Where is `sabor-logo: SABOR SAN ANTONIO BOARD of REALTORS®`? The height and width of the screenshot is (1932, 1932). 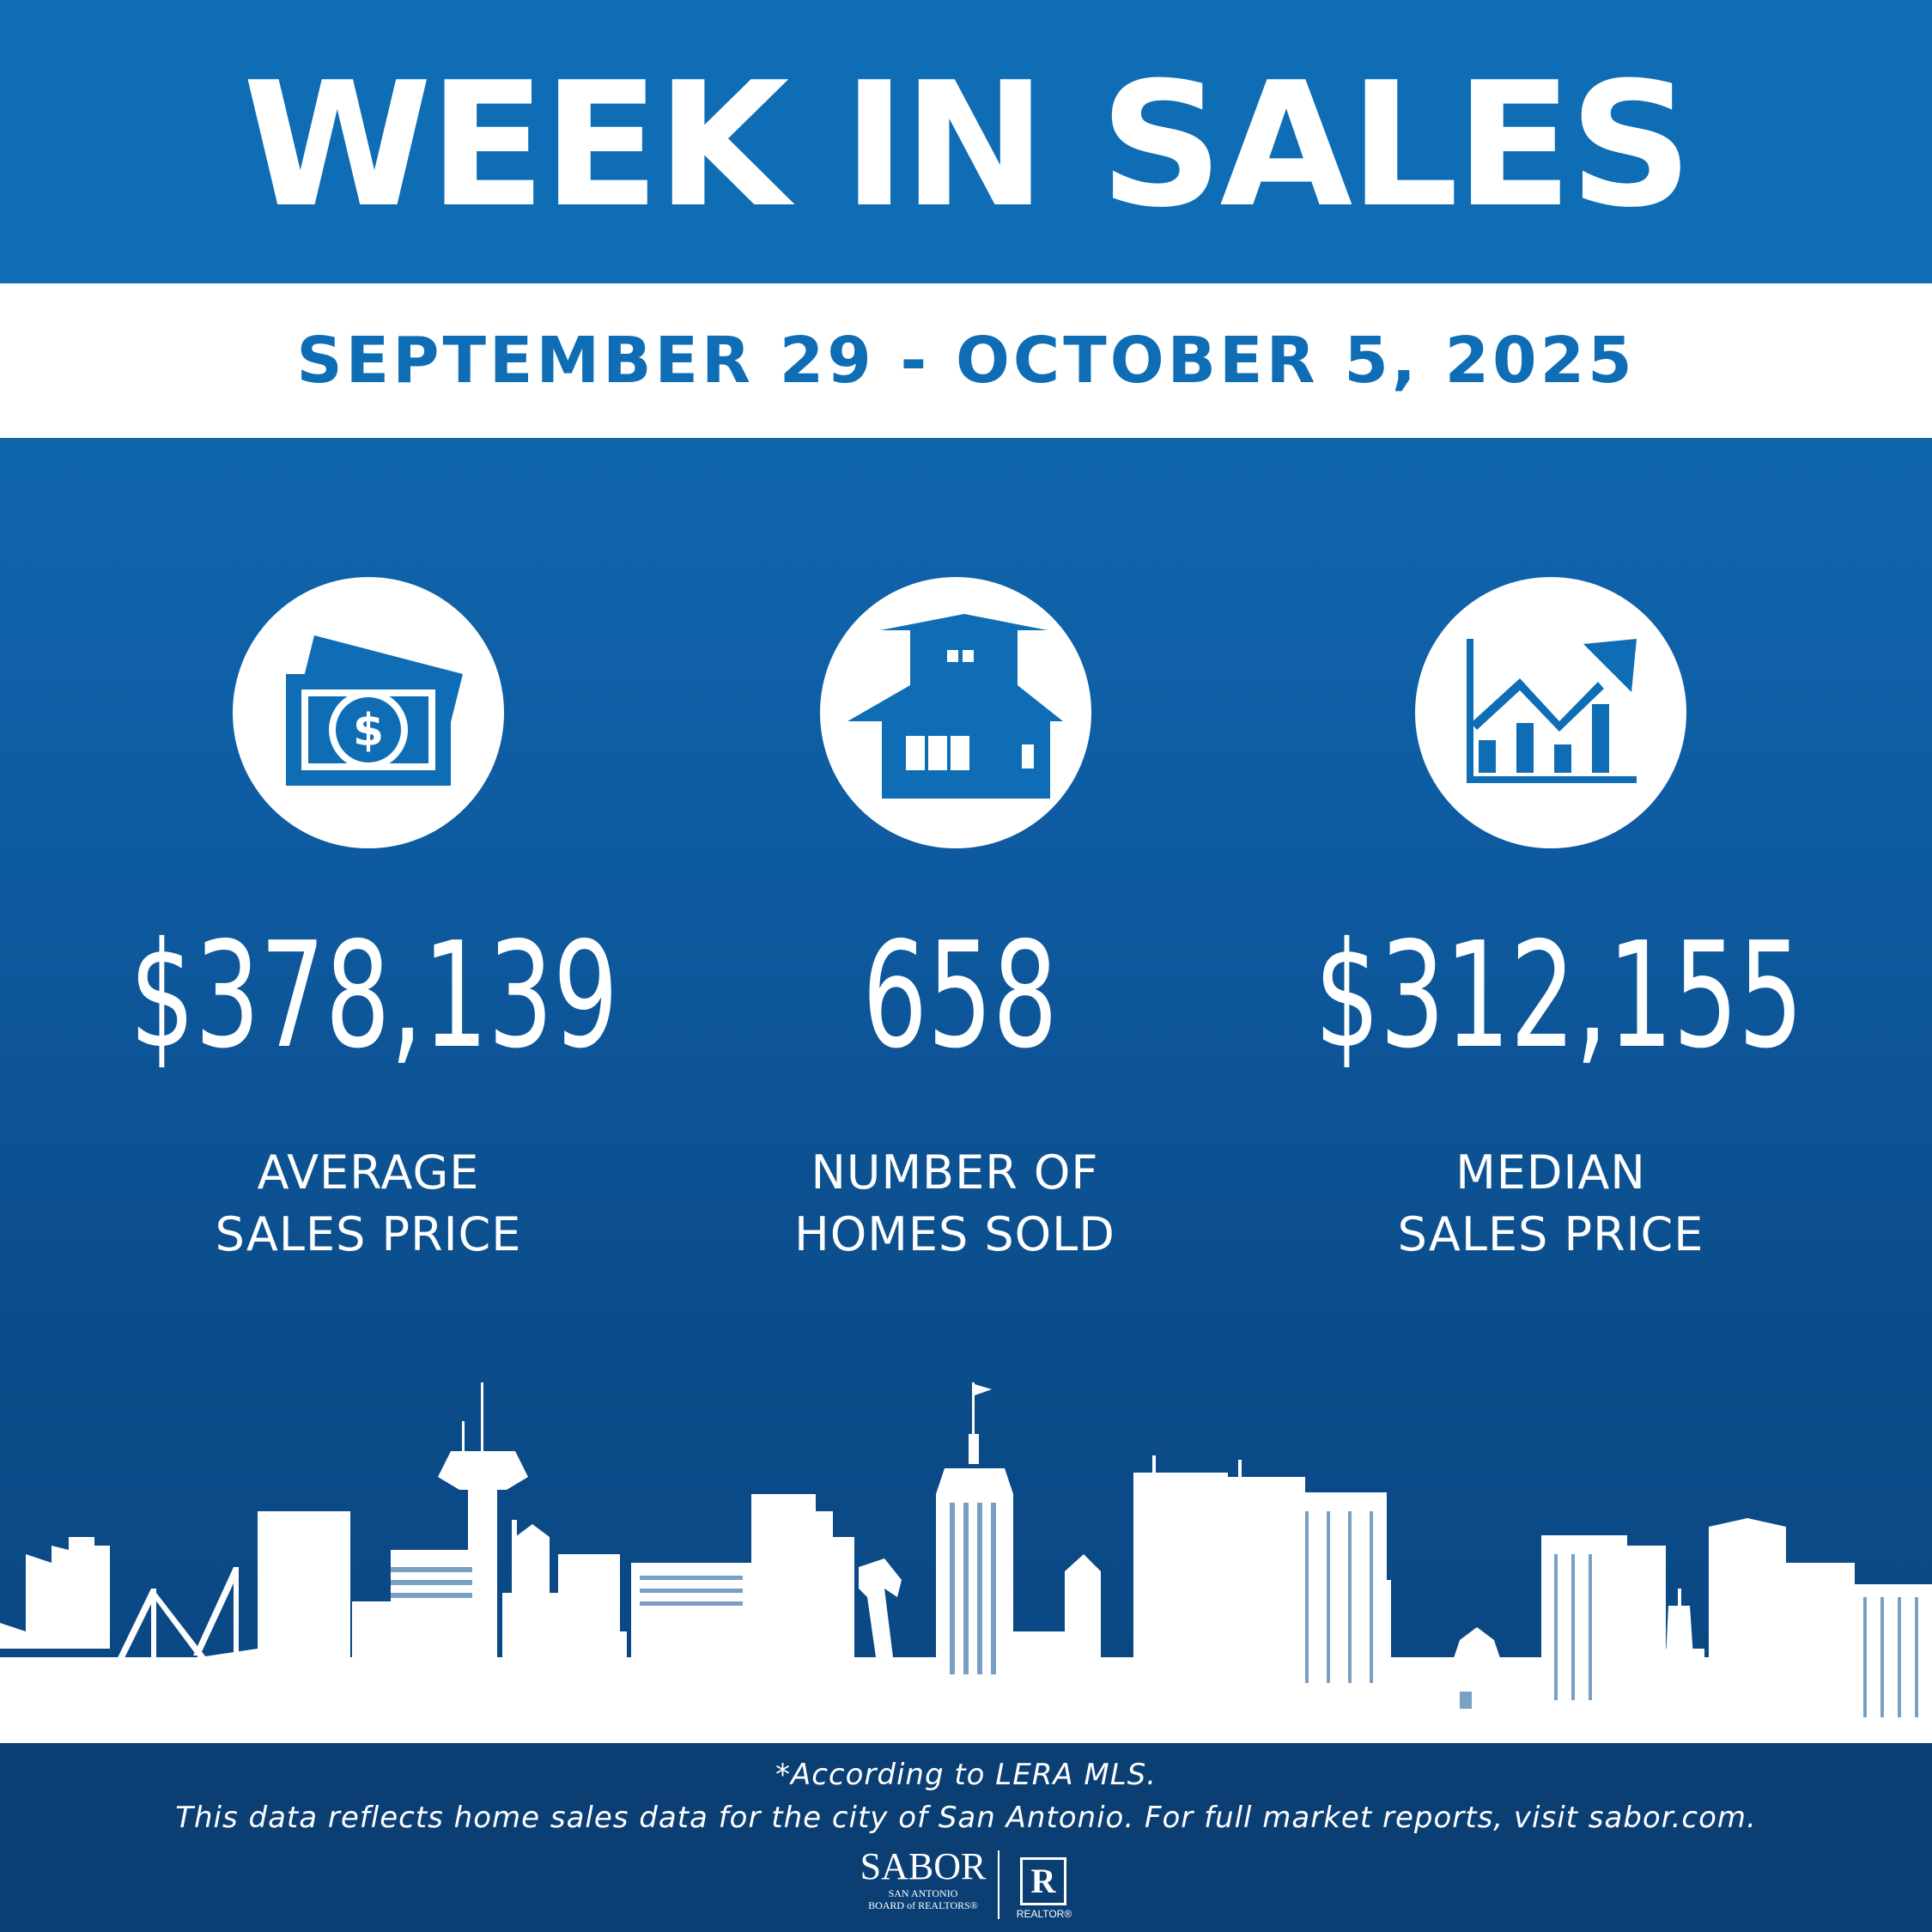
sabor-logo: SABOR SAN ANTONIO BOARD of REALTORS® is located at coordinates (923, 1885).